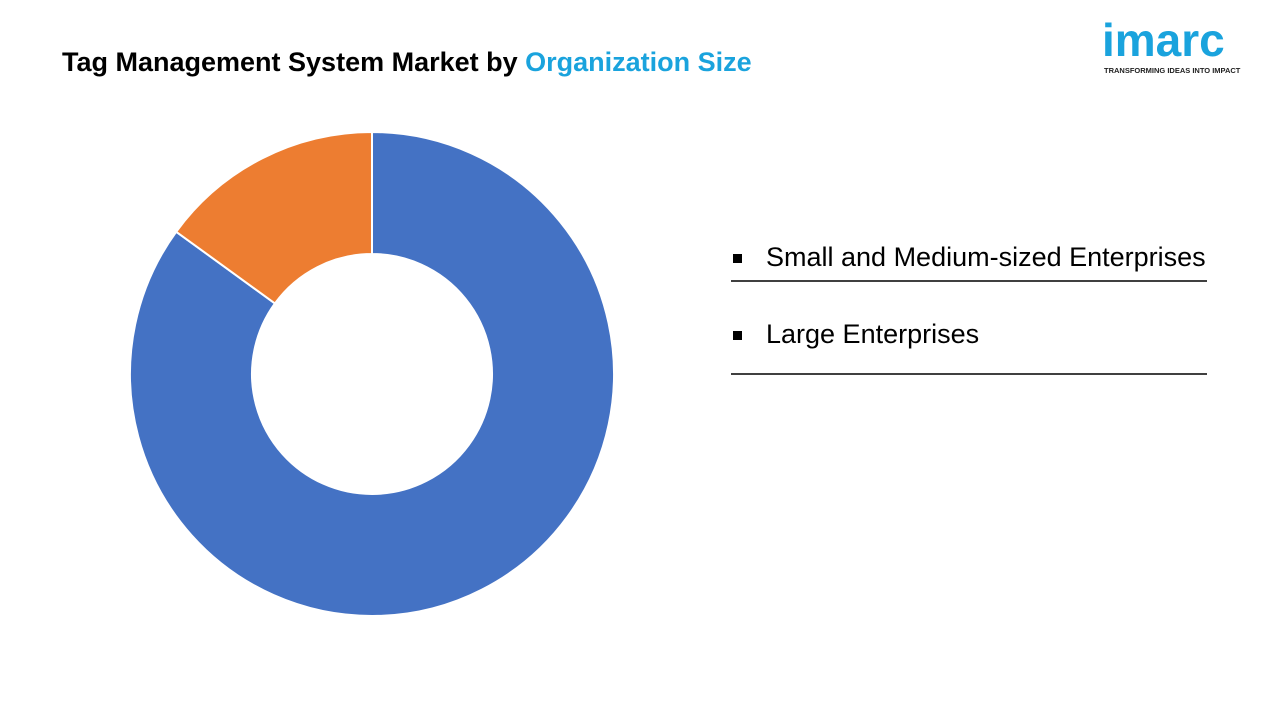  What do you see at coordinates (1172, 70) in the screenshot?
I see `logo-tagline: TRANSFORMING IDEAS INTO IMPACT` at bounding box center [1172, 70].